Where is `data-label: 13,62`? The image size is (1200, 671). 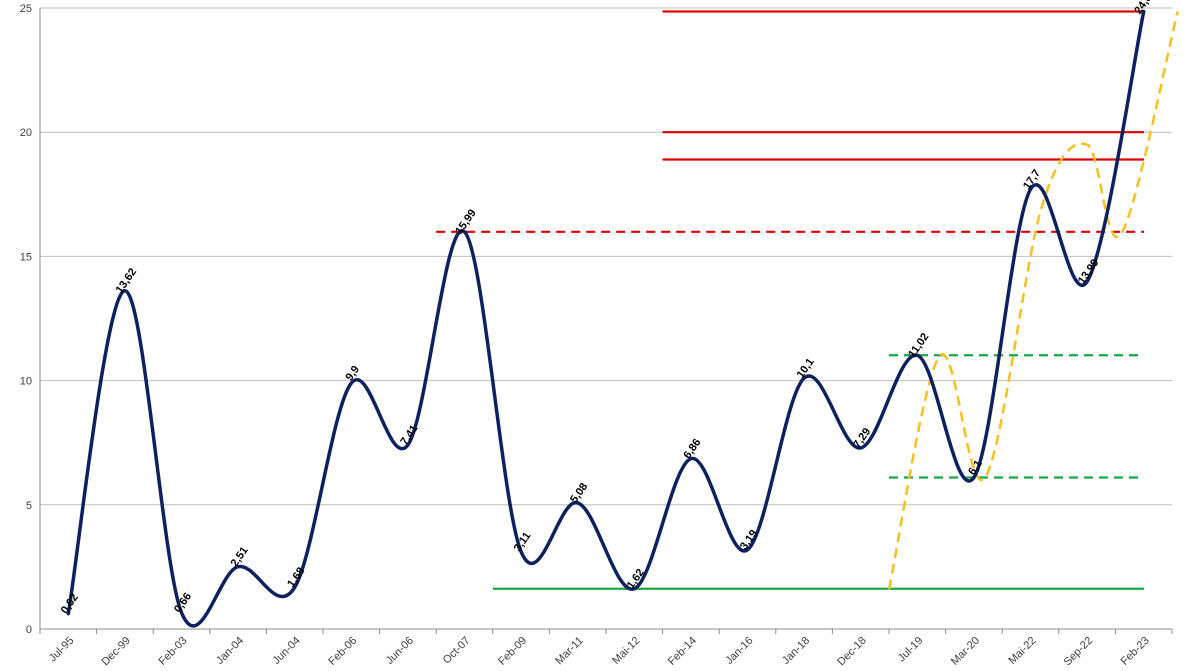
data-label: 13,62 is located at coordinates (127, 280).